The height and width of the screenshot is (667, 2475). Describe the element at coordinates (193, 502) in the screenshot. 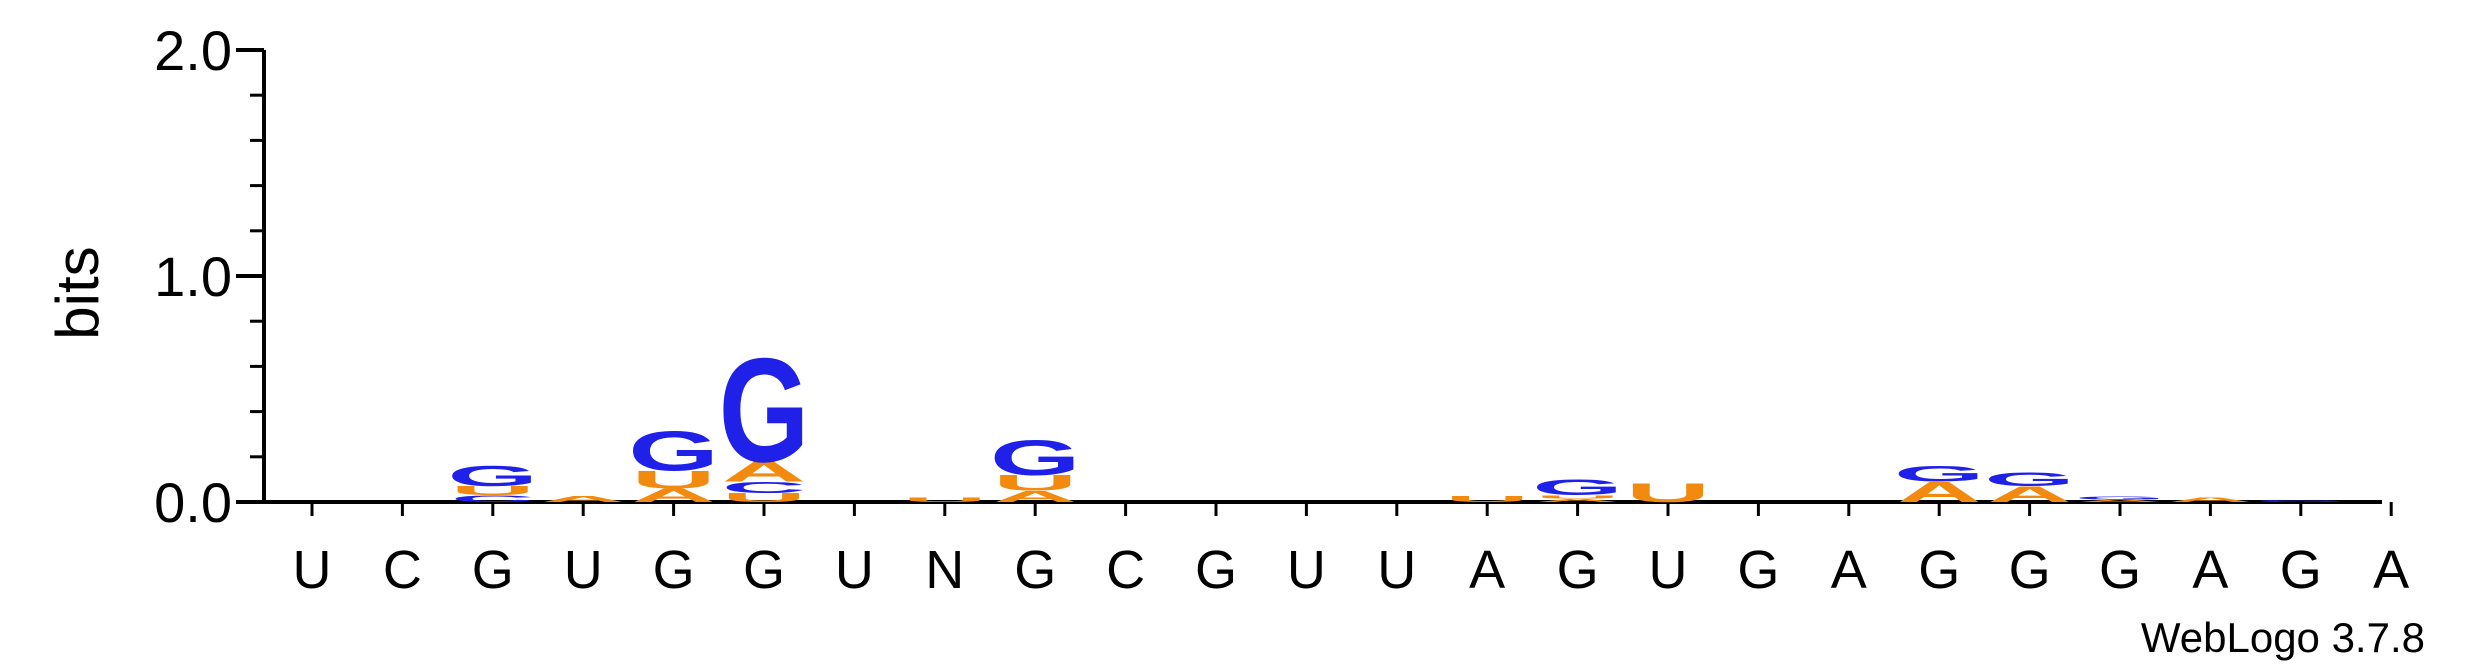

I see `y-tick-label: 0.0` at that location.